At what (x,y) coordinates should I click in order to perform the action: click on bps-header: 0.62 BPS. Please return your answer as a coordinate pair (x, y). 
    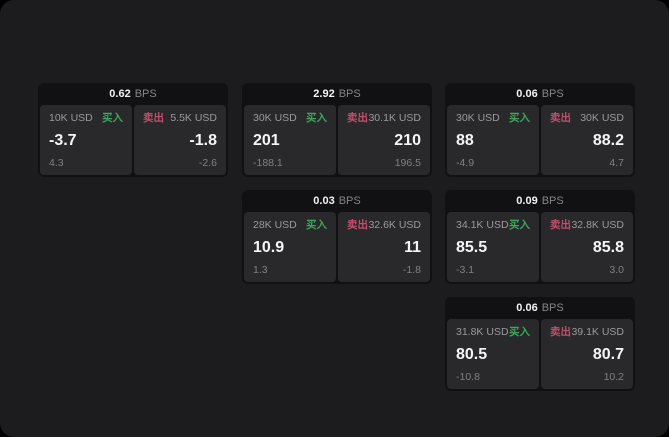
    Looking at the image, I should click on (133, 94).